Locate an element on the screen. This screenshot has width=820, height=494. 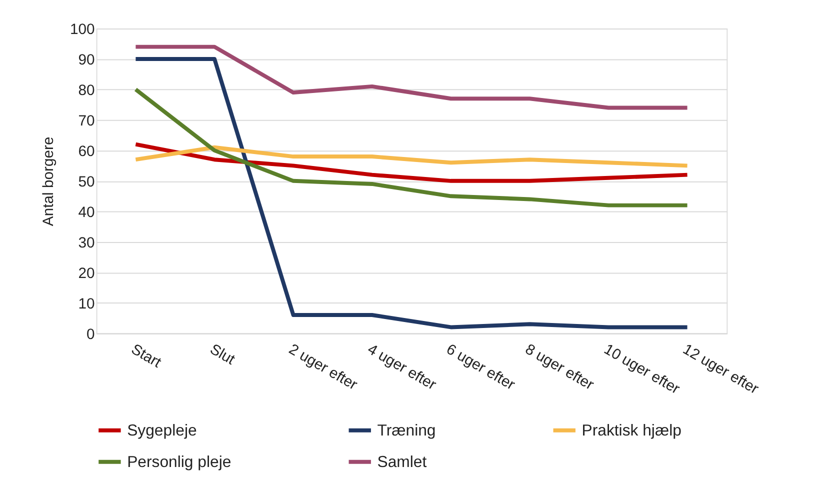
y-tick-label: 50 is located at coordinates (86, 182).